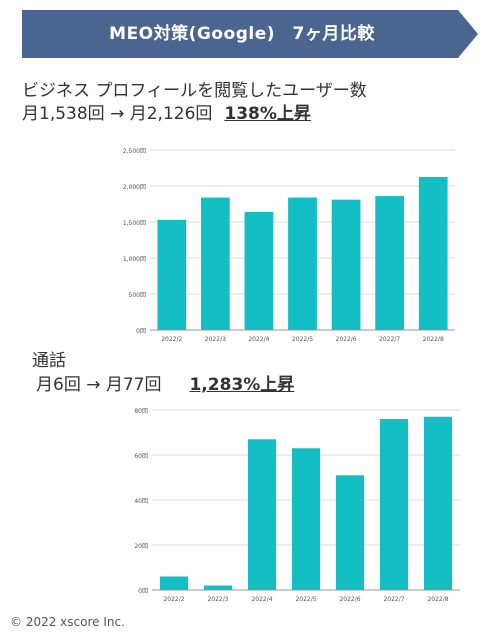 Image resolution: width=484 pixels, height=636 pixels. Describe the element at coordinates (194, 91) in the screenshot. I see `section1-label: ビジネス プロフィールを閲覧したユーザー数` at that location.